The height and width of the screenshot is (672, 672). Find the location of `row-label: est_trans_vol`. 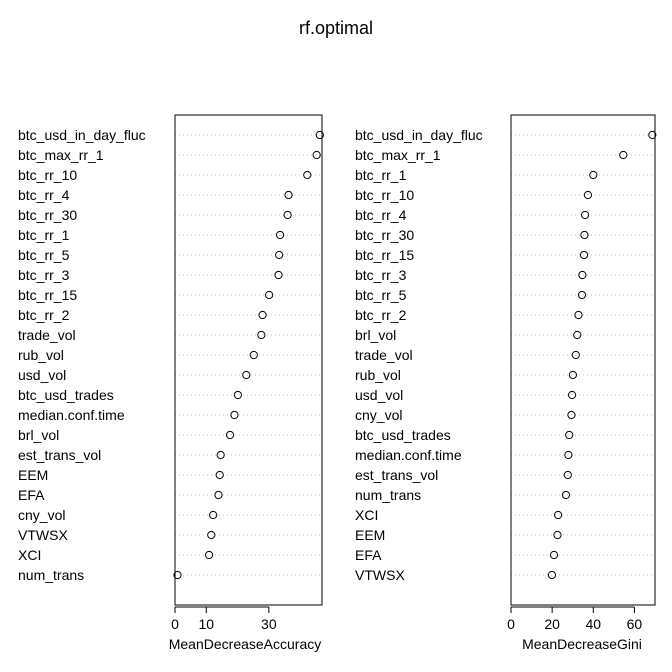

row-label: est_trans_vol is located at coordinates (396, 475).